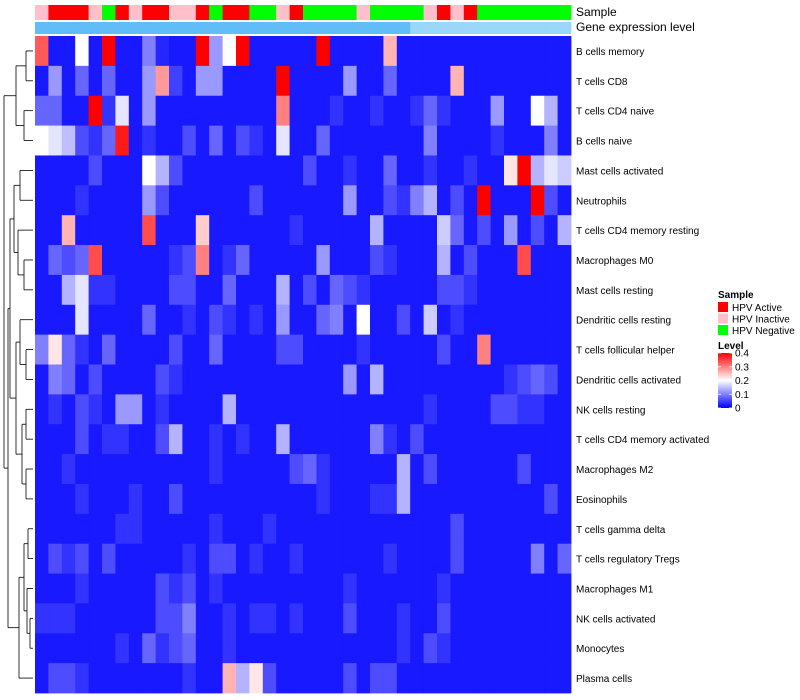  I want to click on sample-legend-label: HPV Inactive, so click(761, 320).